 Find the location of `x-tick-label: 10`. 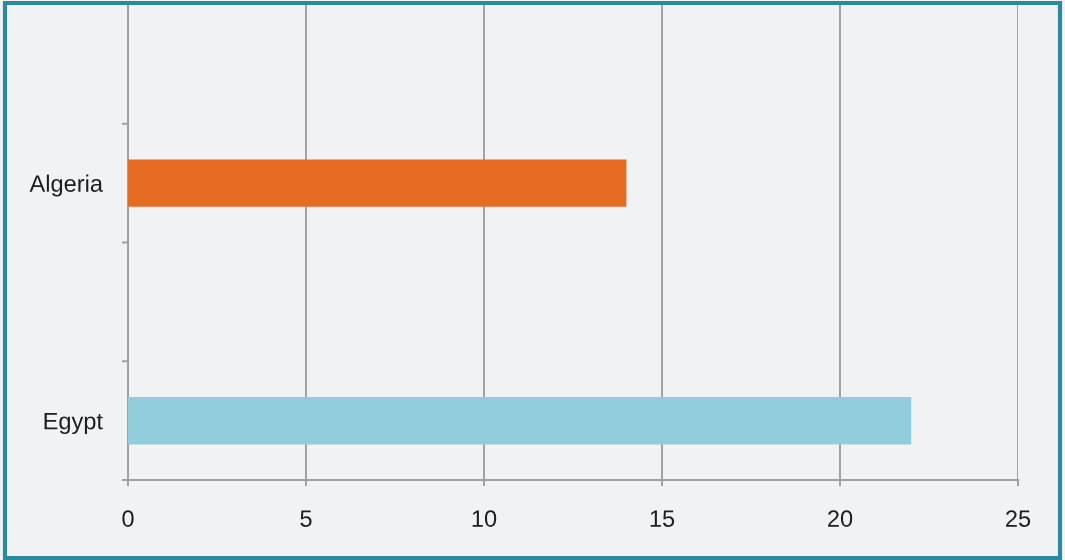

x-tick-label: 10 is located at coordinates (484, 518).